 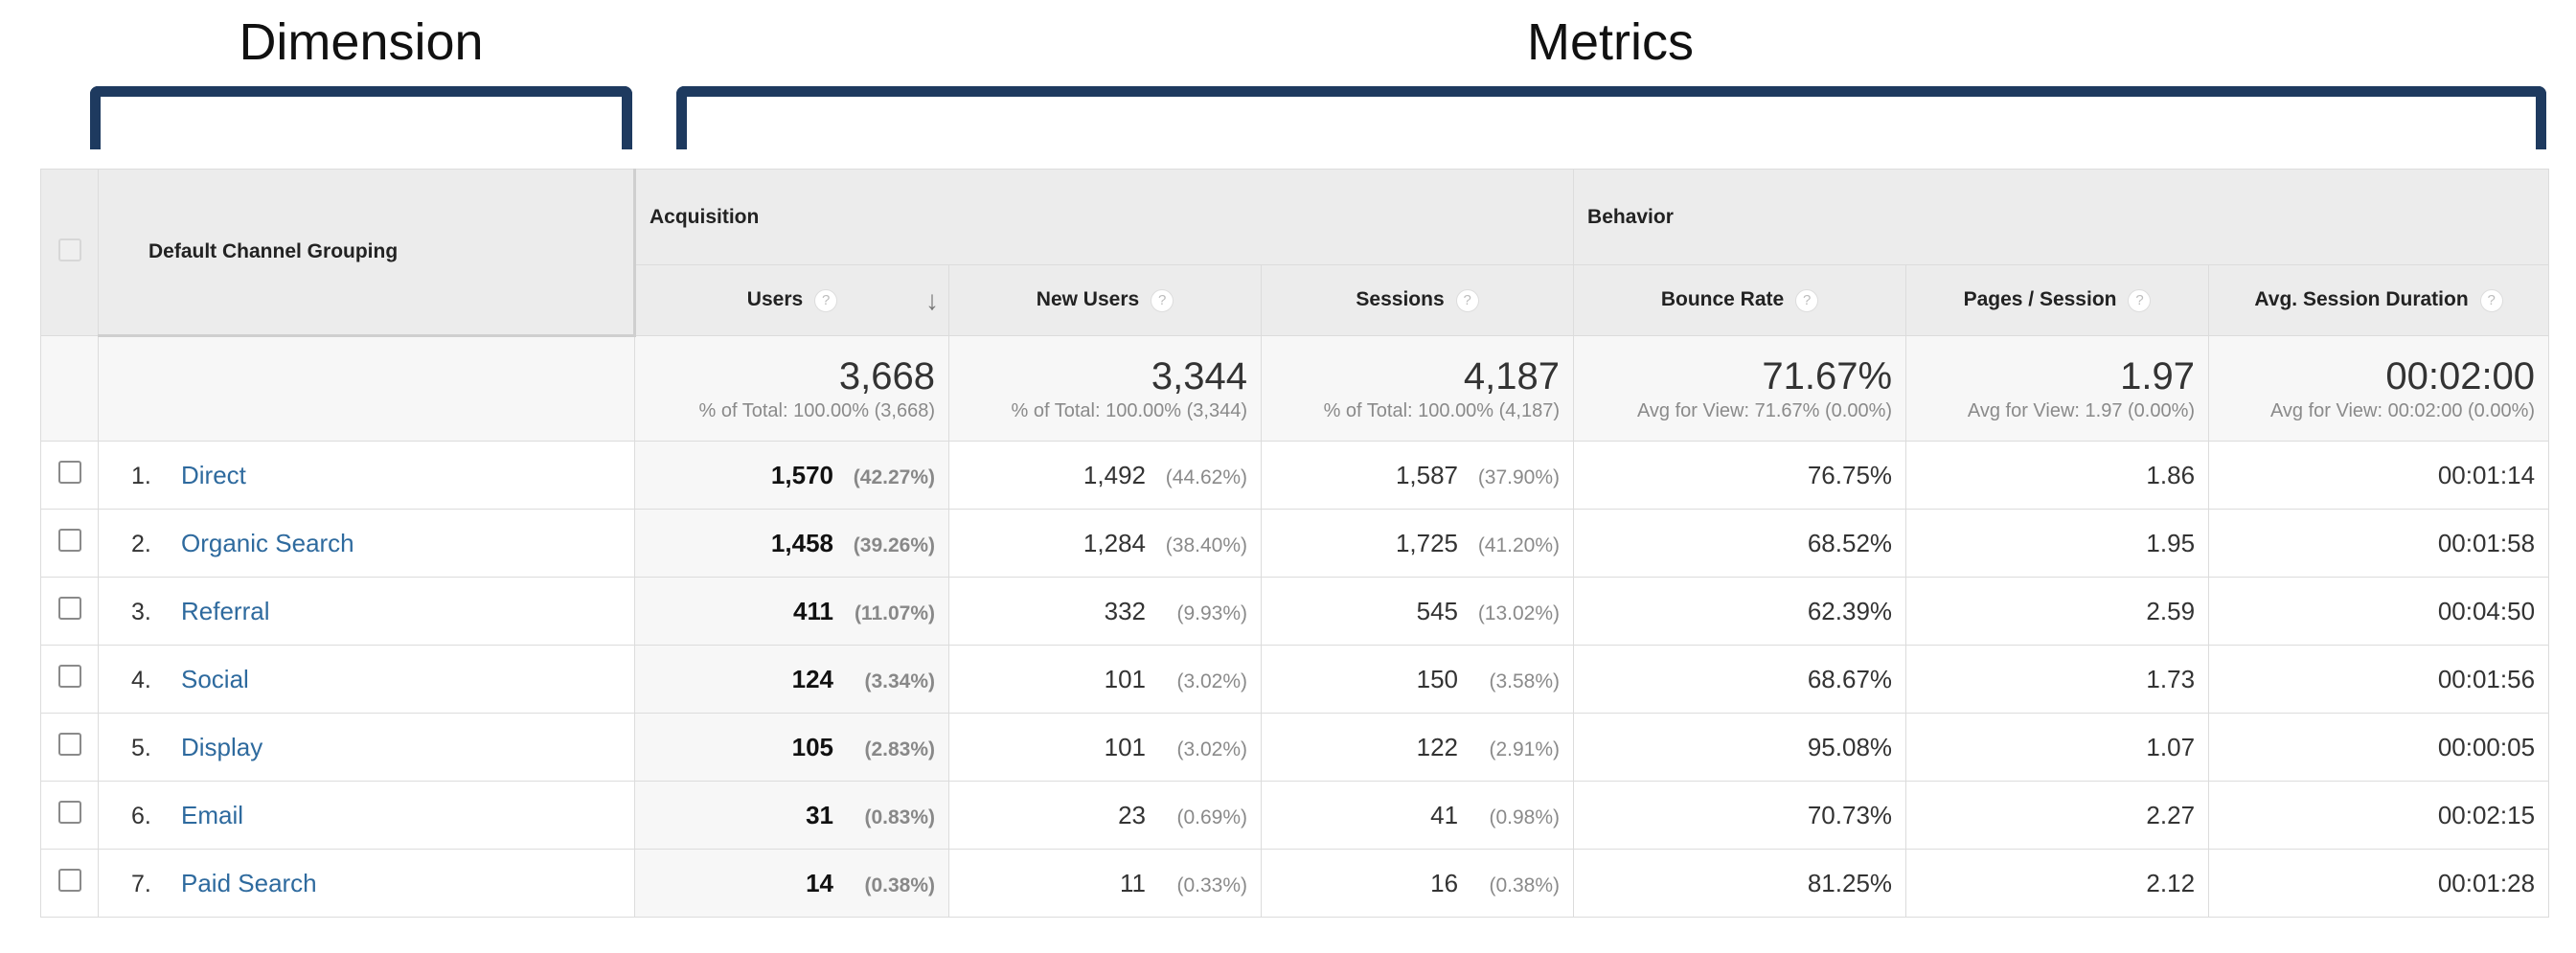 I want to click on users-percent: (3.34%), so click(x=899, y=680).